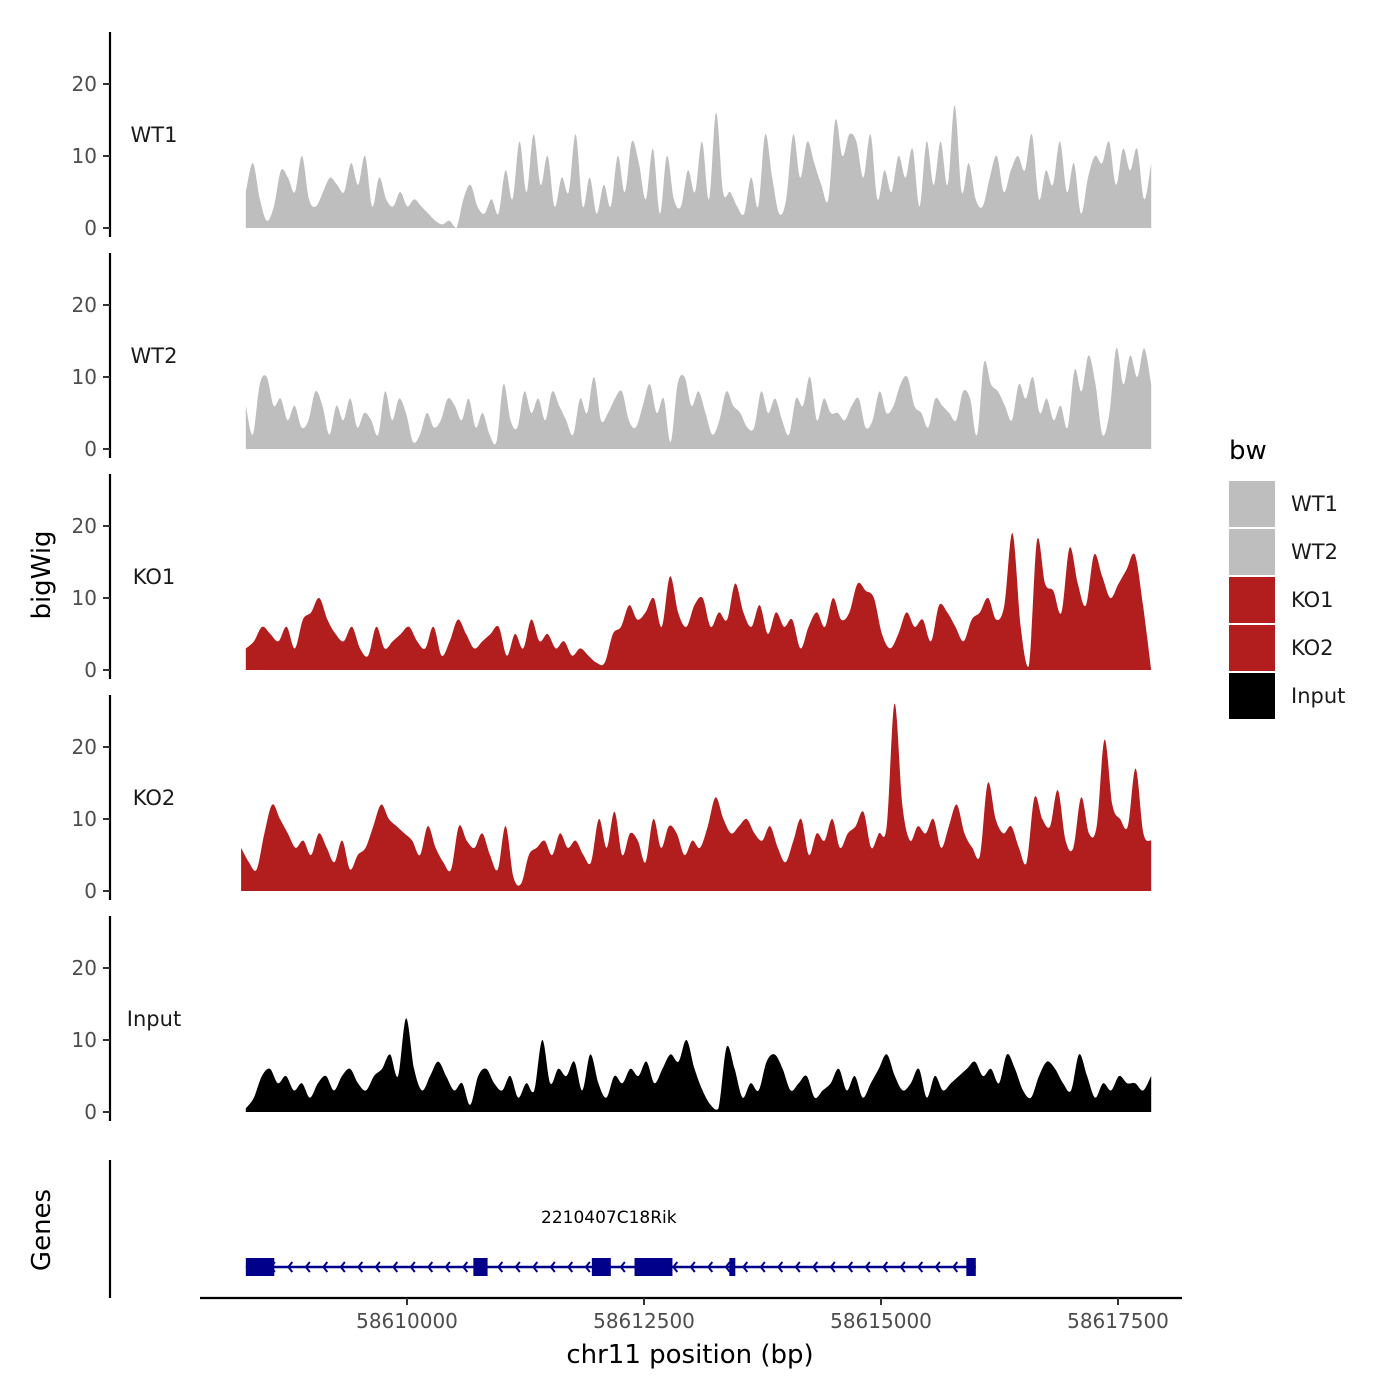 The image size is (1400, 1400). Describe the element at coordinates (698, 398) in the screenshot. I see `area-wt2` at that location.